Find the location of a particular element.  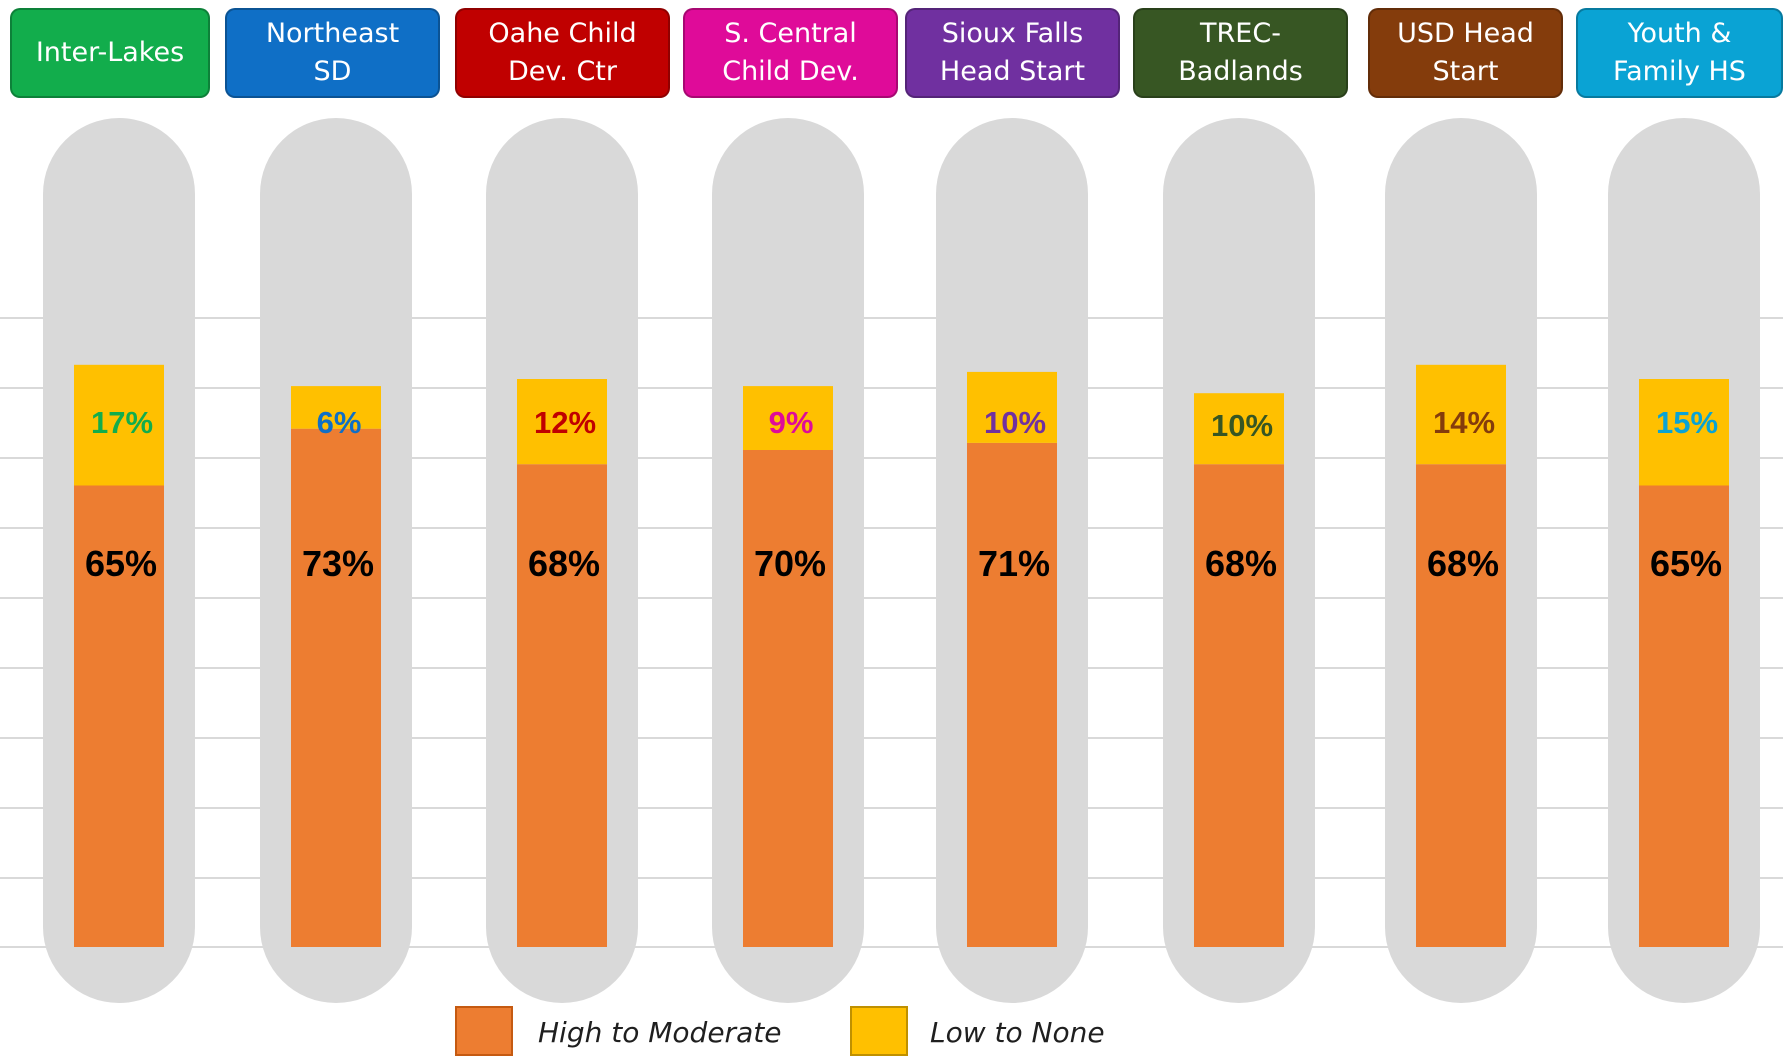

category-label-7: Youth & Family HS is located at coordinates (1679, 53).